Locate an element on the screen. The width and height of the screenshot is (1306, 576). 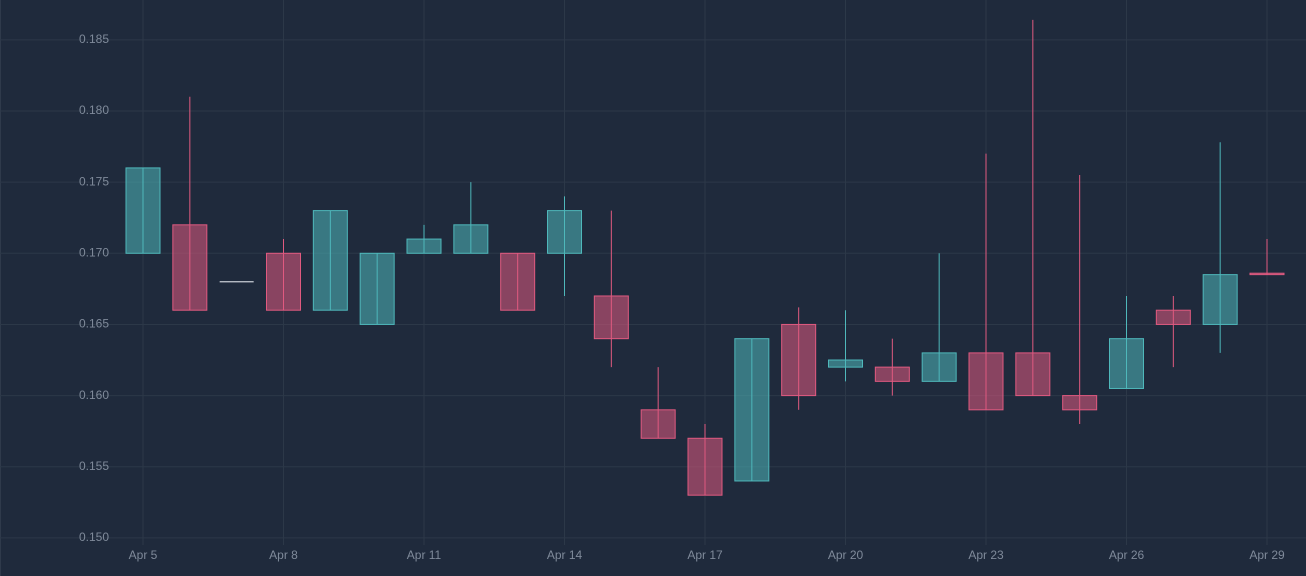
x-tick-label: Apr 5 is located at coordinates (143, 555).